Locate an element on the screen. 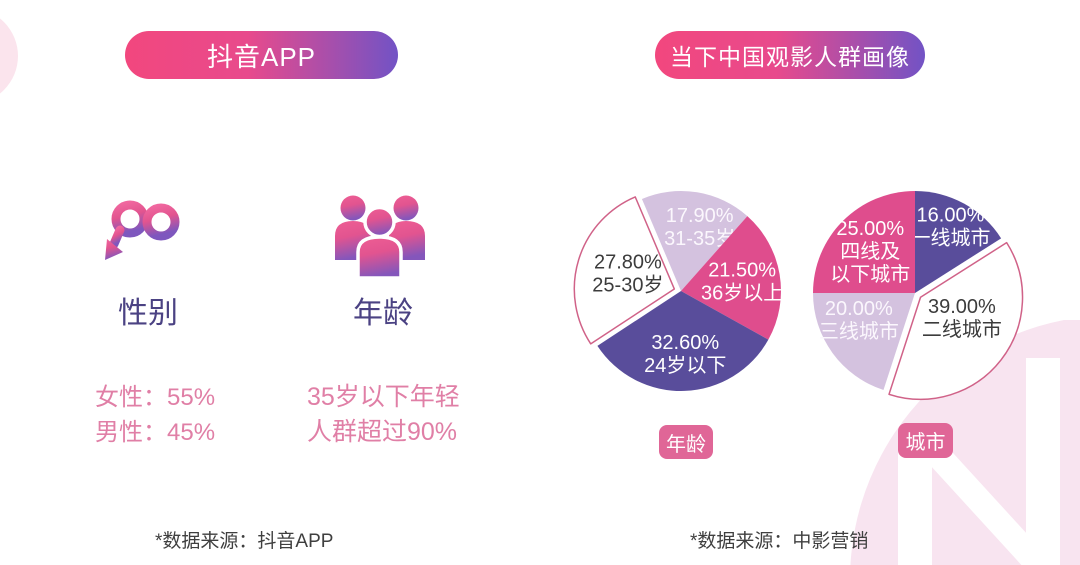  pie-slice-label: 25-30岁 is located at coordinates (627, 285).